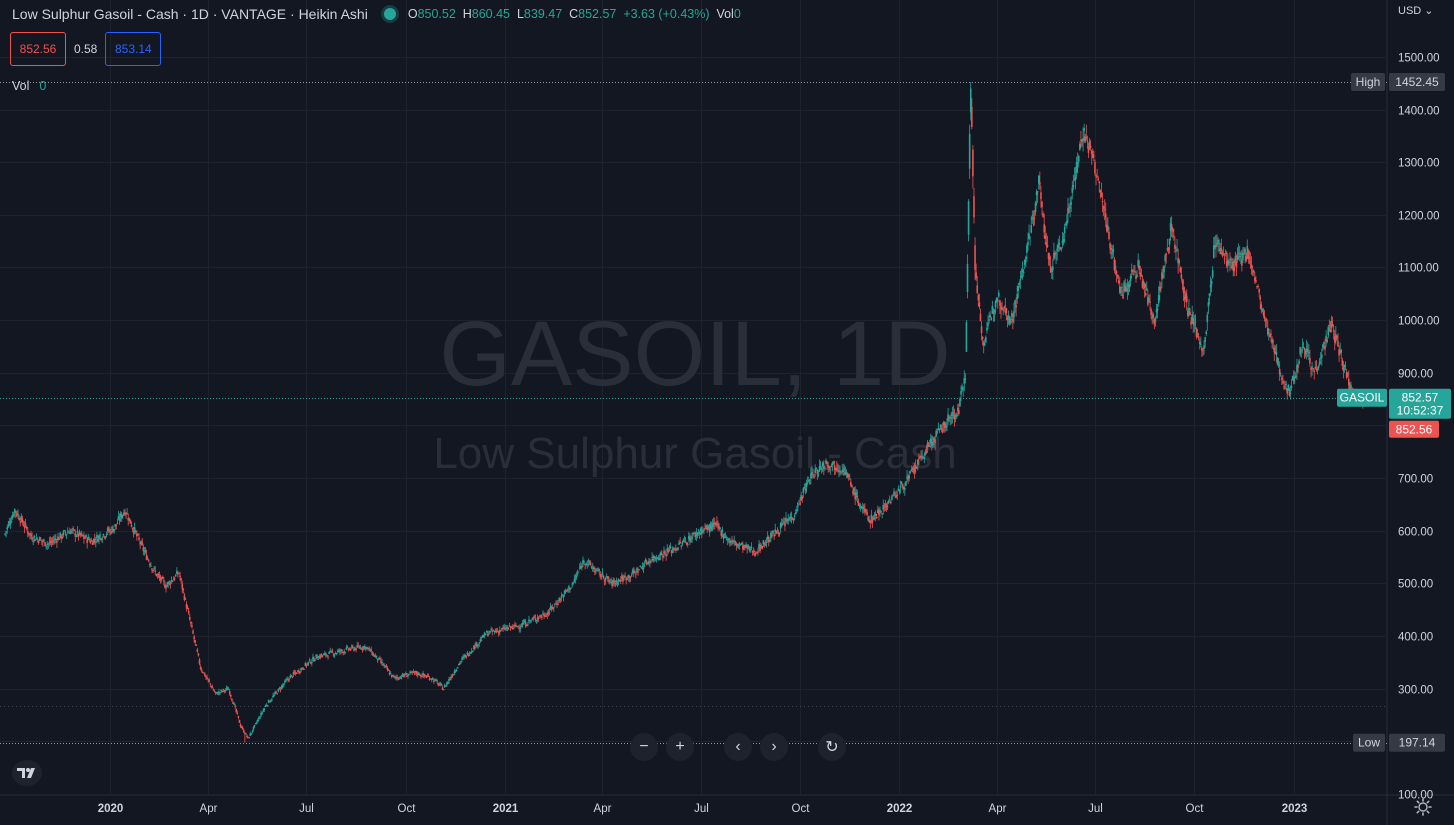 This screenshot has height=825, width=1454. What do you see at coordinates (774, 747) in the screenshot?
I see `scroll-right-button: ›` at bounding box center [774, 747].